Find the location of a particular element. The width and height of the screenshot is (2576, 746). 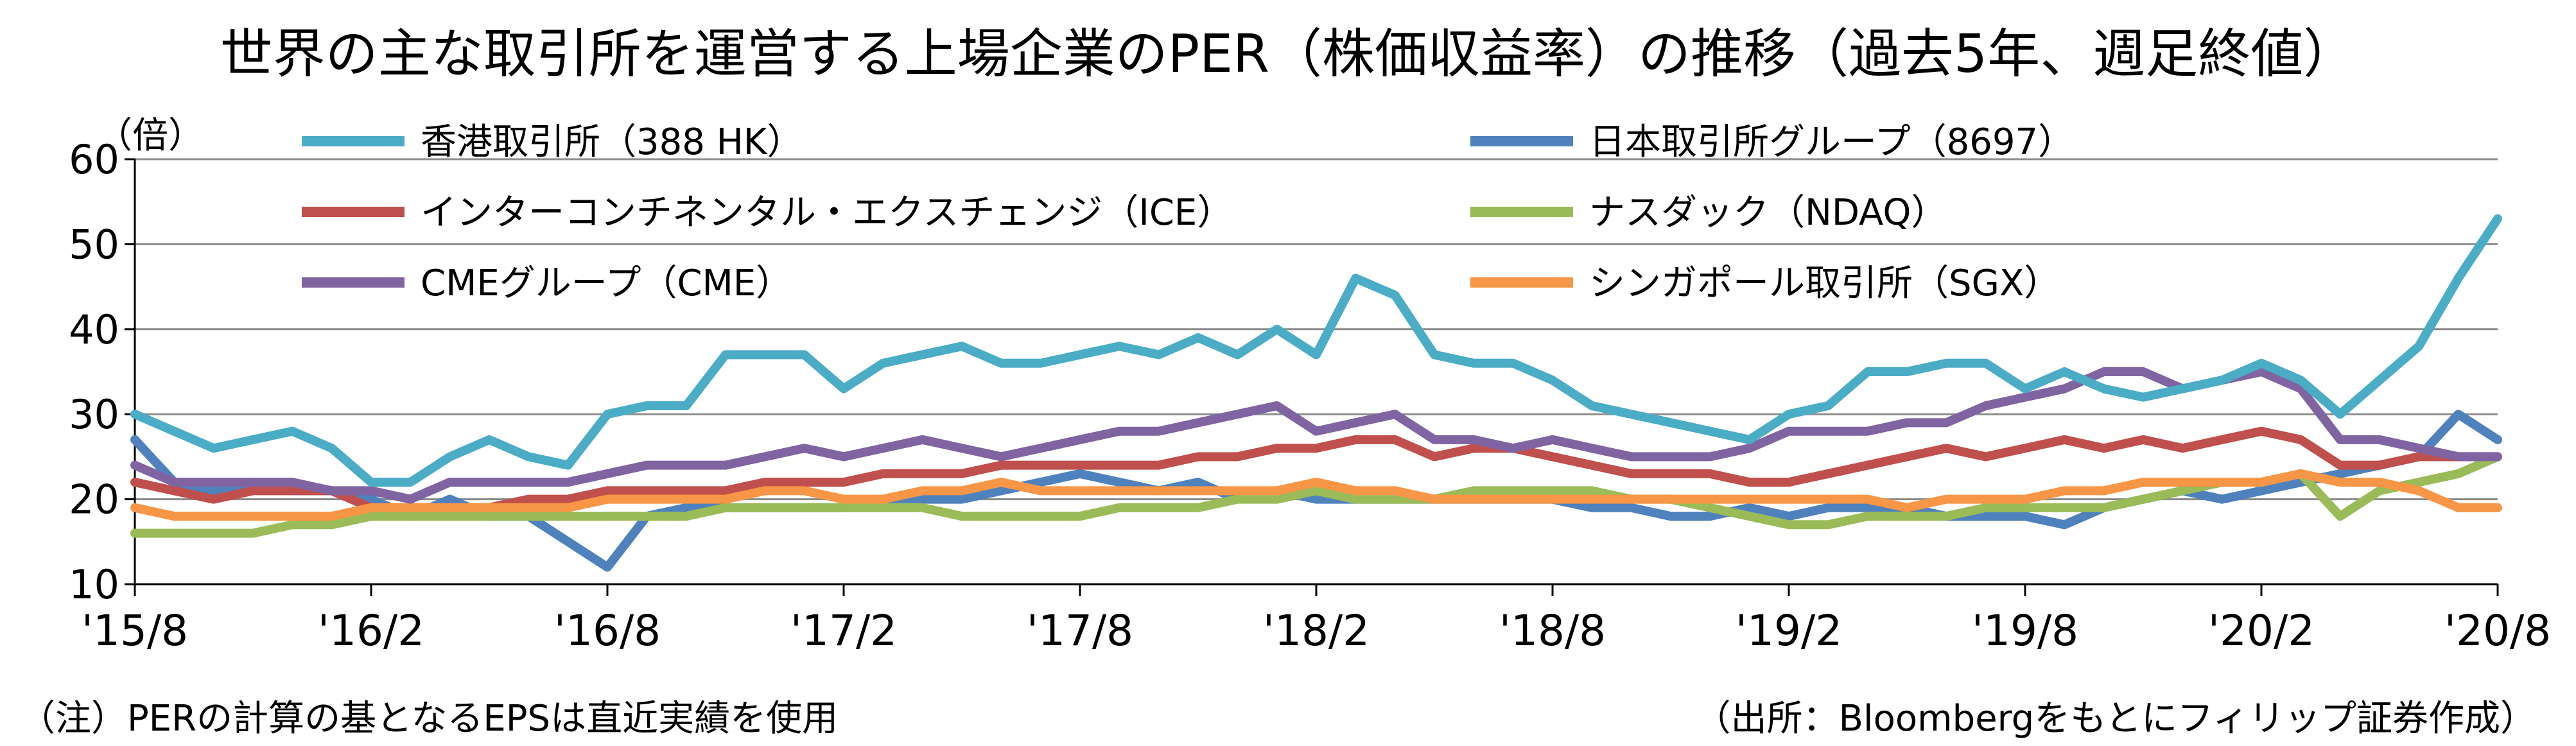

y-tick-label: 30 is located at coordinates (94, 414).